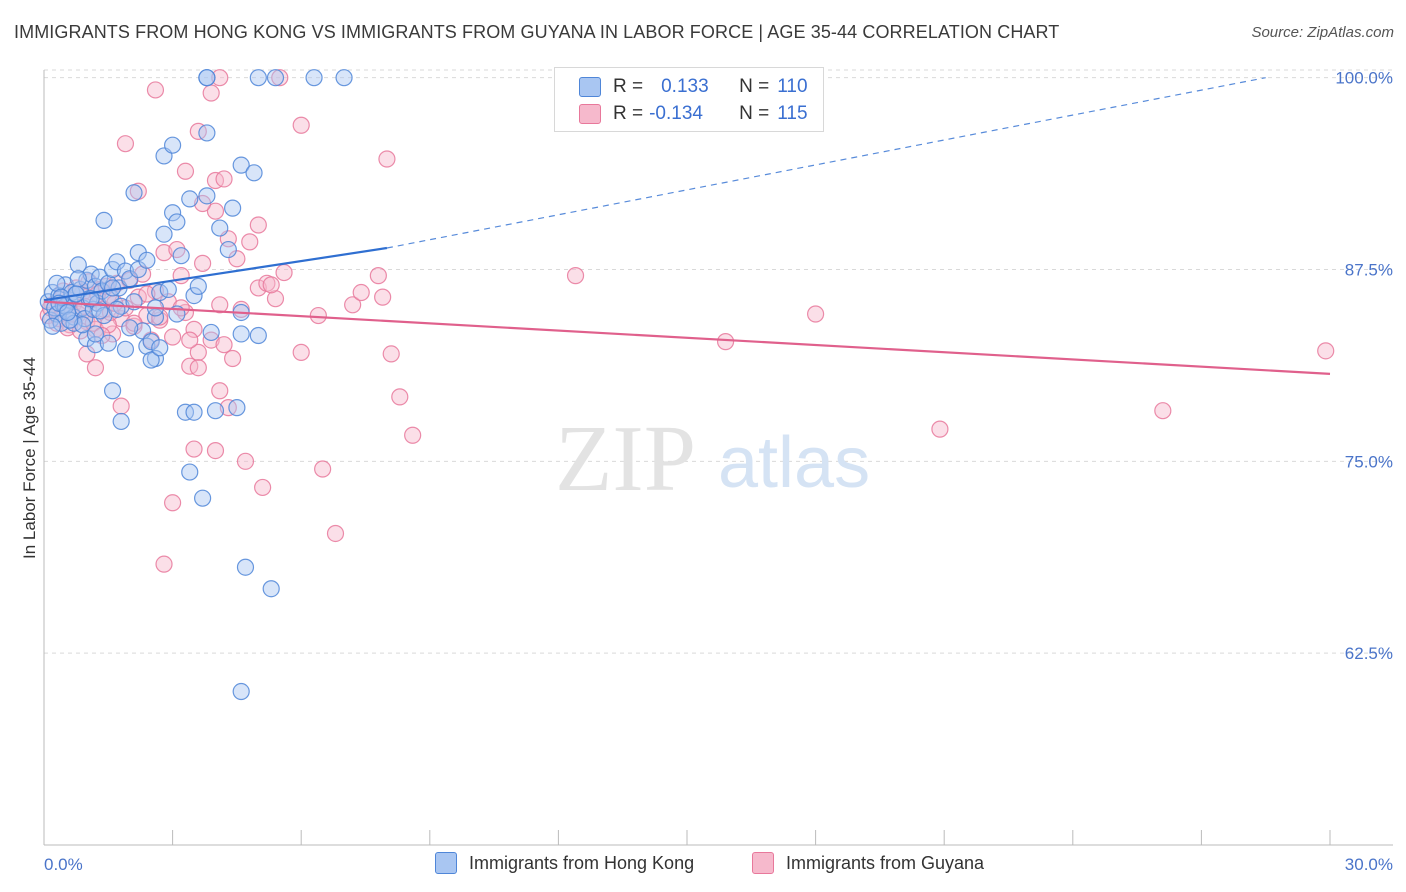 This screenshot has height=892, width=1406. Describe the element at coordinates (676, 113) in the screenshot. I see `legend-r-guyana: -0.134` at that location.